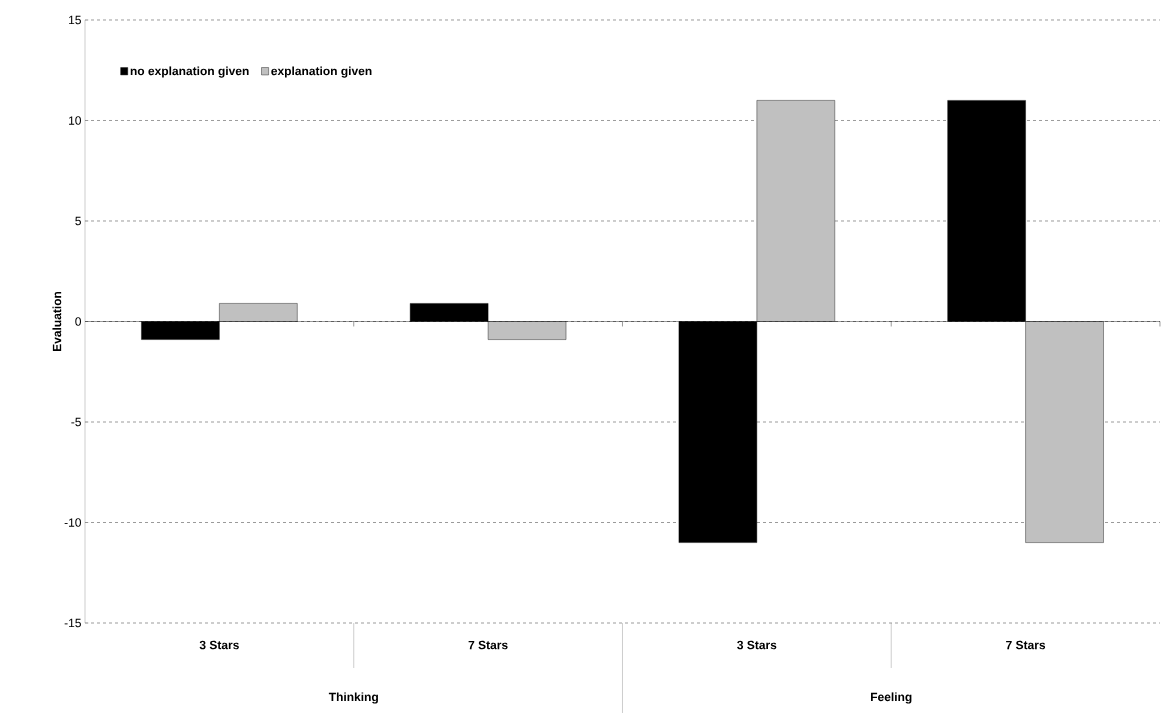 Image resolution: width=1171 pixels, height=713 pixels. Describe the element at coordinates (72, 522) in the screenshot. I see `y-tick-label: -10` at that location.